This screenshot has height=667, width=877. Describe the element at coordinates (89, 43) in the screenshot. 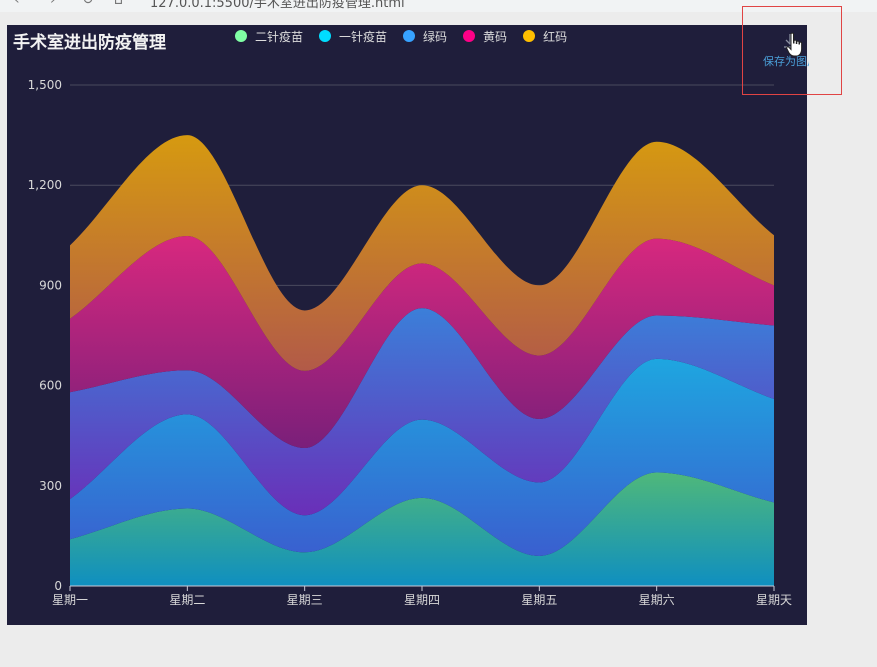

I see `chart-title: 手术室进出防疫管理` at that location.